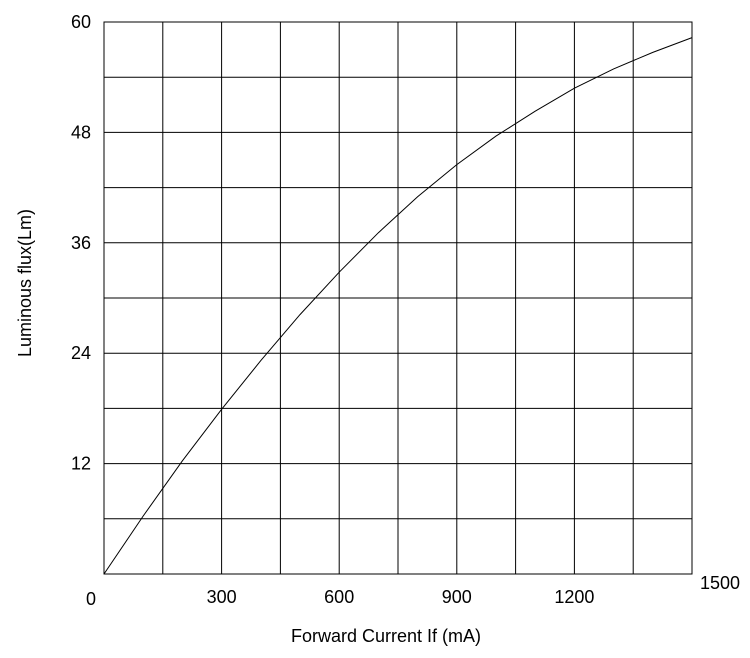  I want to click on y-tick-labels: 12 24 36 48 60, so click(81, 243).